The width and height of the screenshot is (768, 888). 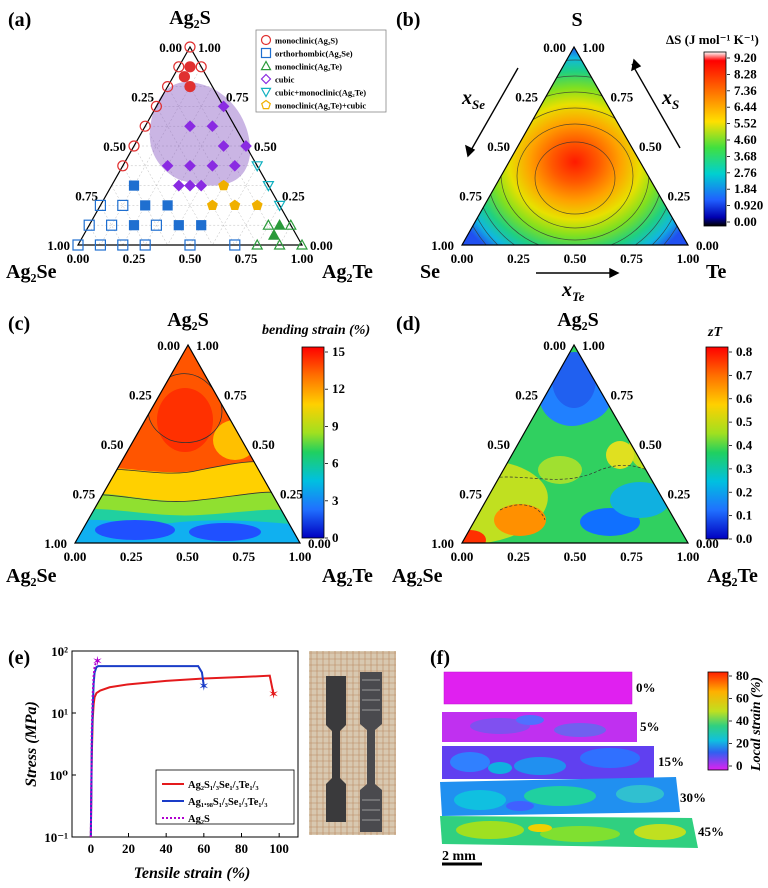 What do you see at coordinates (203, 685) in the screenshot?
I see `fracture-marker: ✶` at bounding box center [203, 685].